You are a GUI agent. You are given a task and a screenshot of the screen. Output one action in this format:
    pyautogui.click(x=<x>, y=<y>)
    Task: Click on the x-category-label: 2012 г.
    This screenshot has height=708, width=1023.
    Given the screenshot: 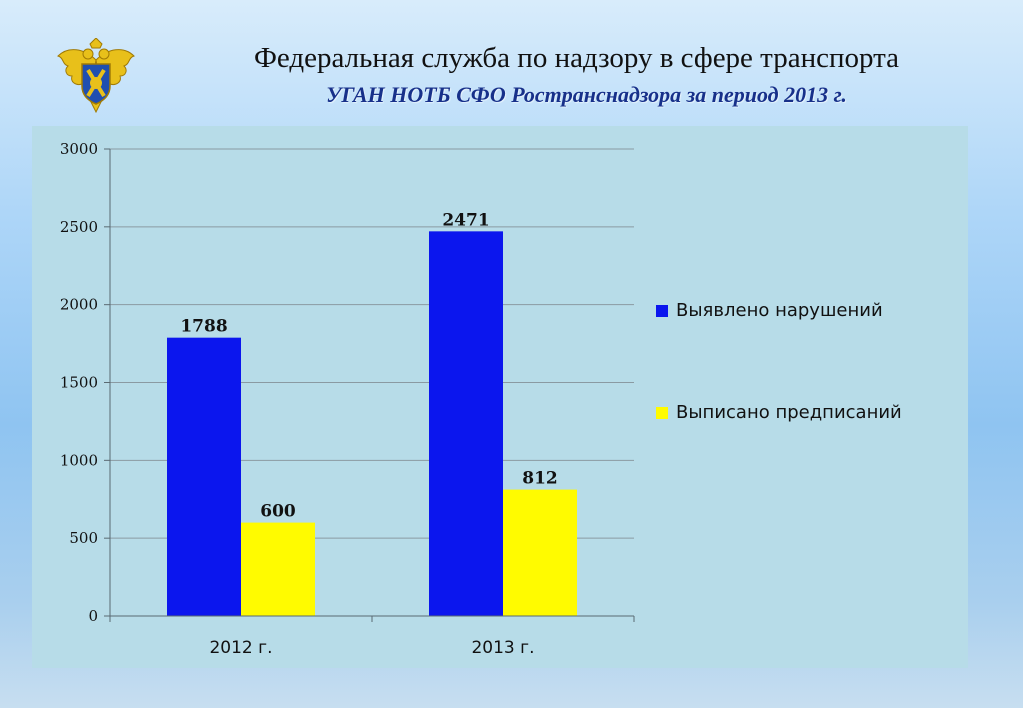 What is the action you would take?
    pyautogui.click(x=240, y=648)
    